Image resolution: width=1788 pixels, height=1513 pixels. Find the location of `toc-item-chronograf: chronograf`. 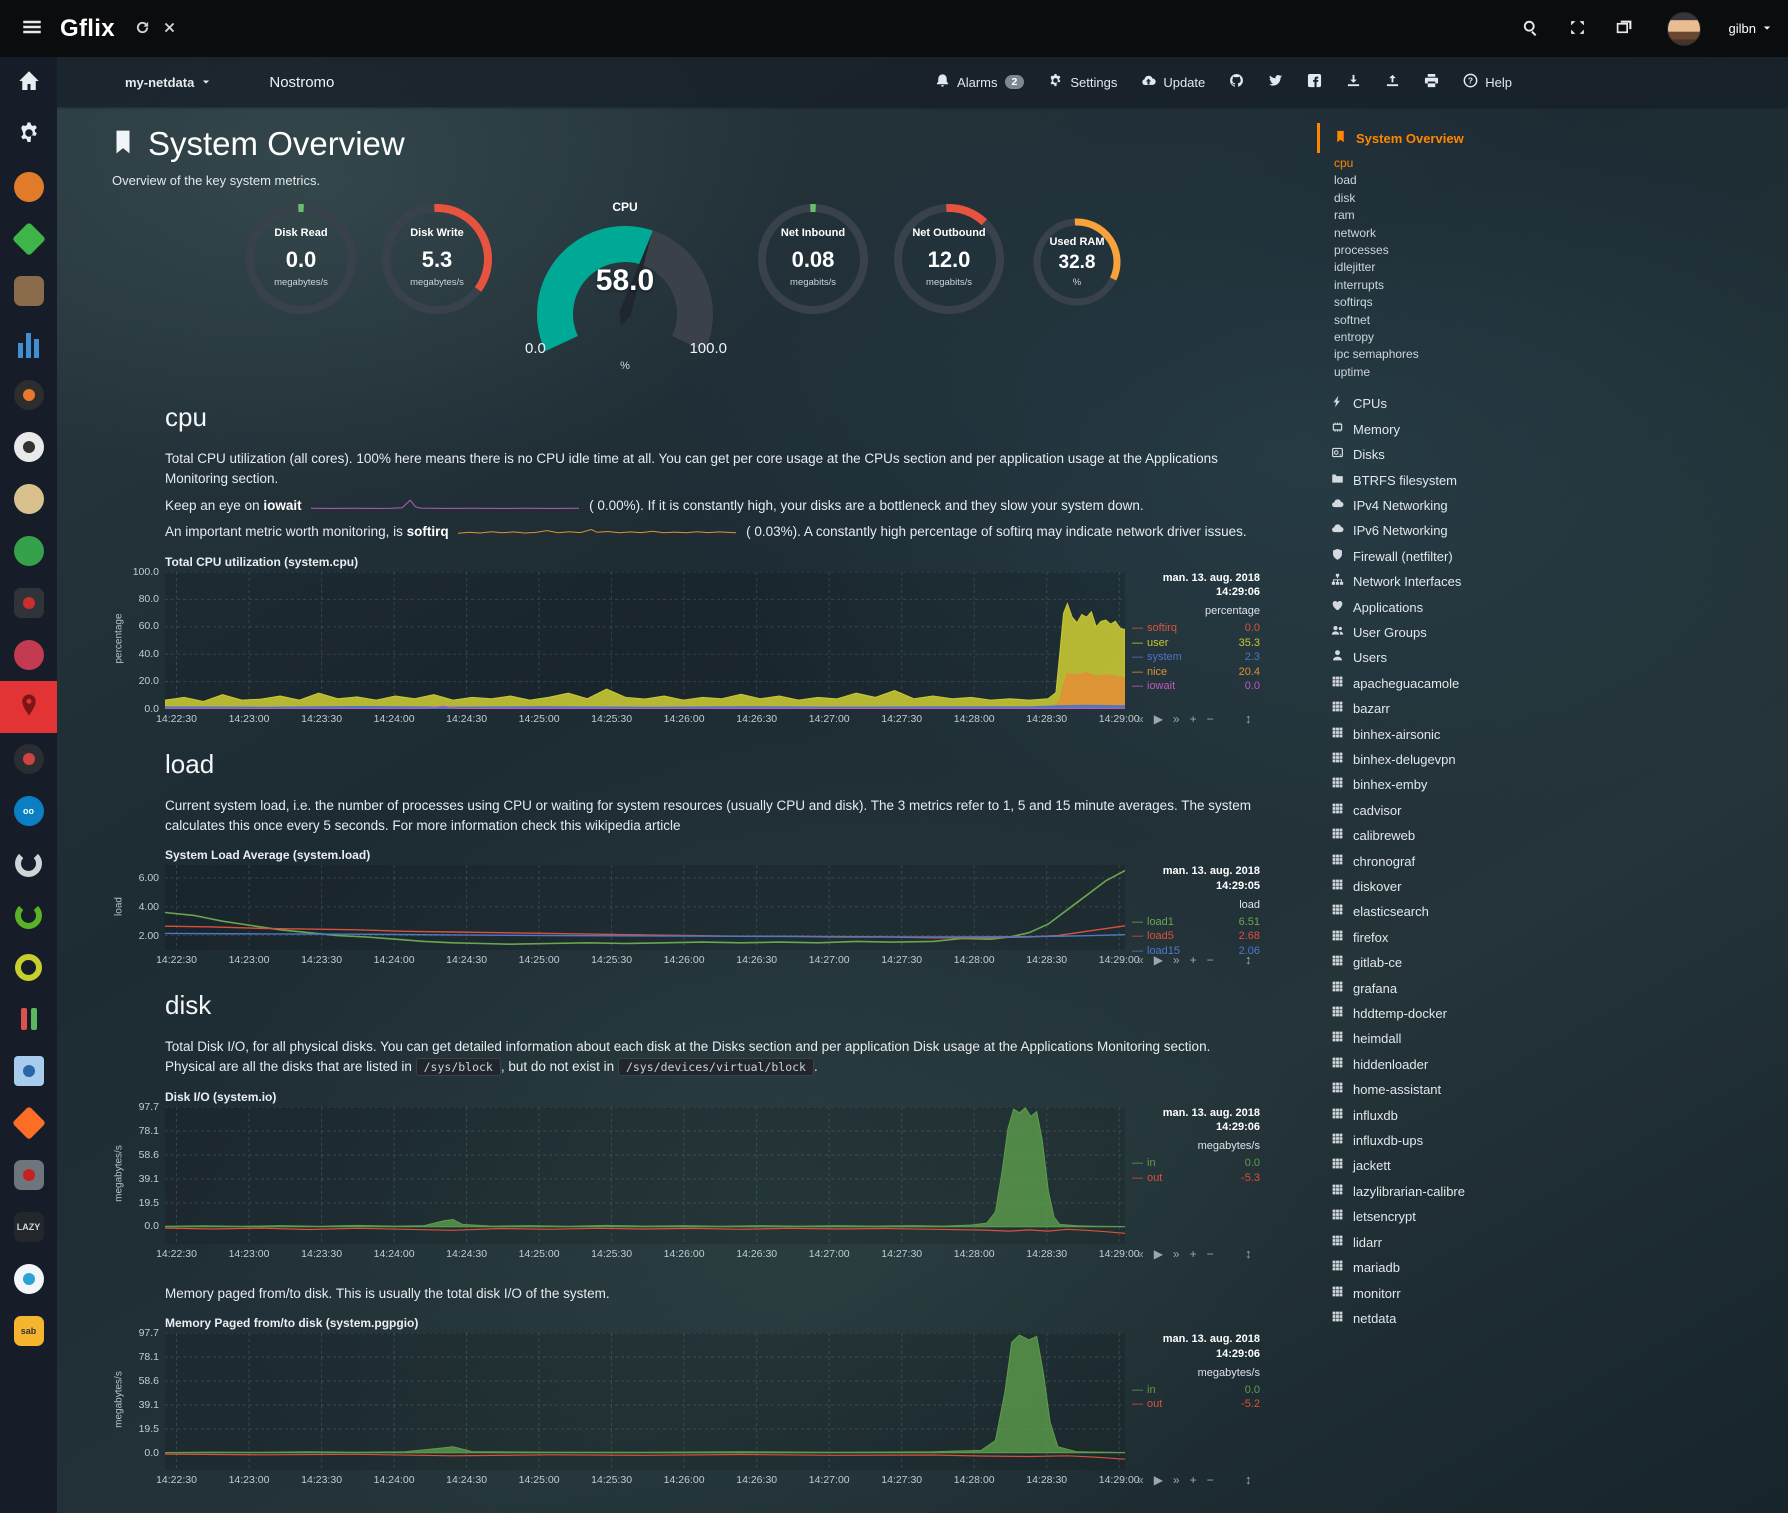

toc-item-chronograf: chronograf is located at coordinates (1552, 861).